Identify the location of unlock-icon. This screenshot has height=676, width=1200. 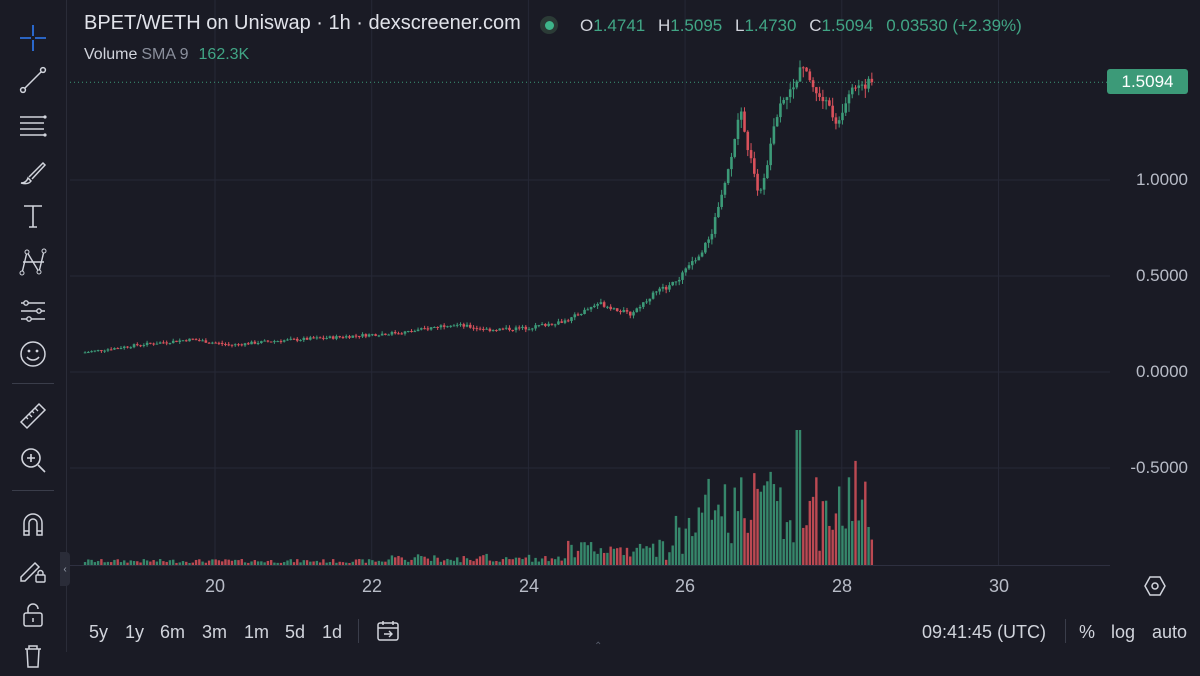
(33, 614).